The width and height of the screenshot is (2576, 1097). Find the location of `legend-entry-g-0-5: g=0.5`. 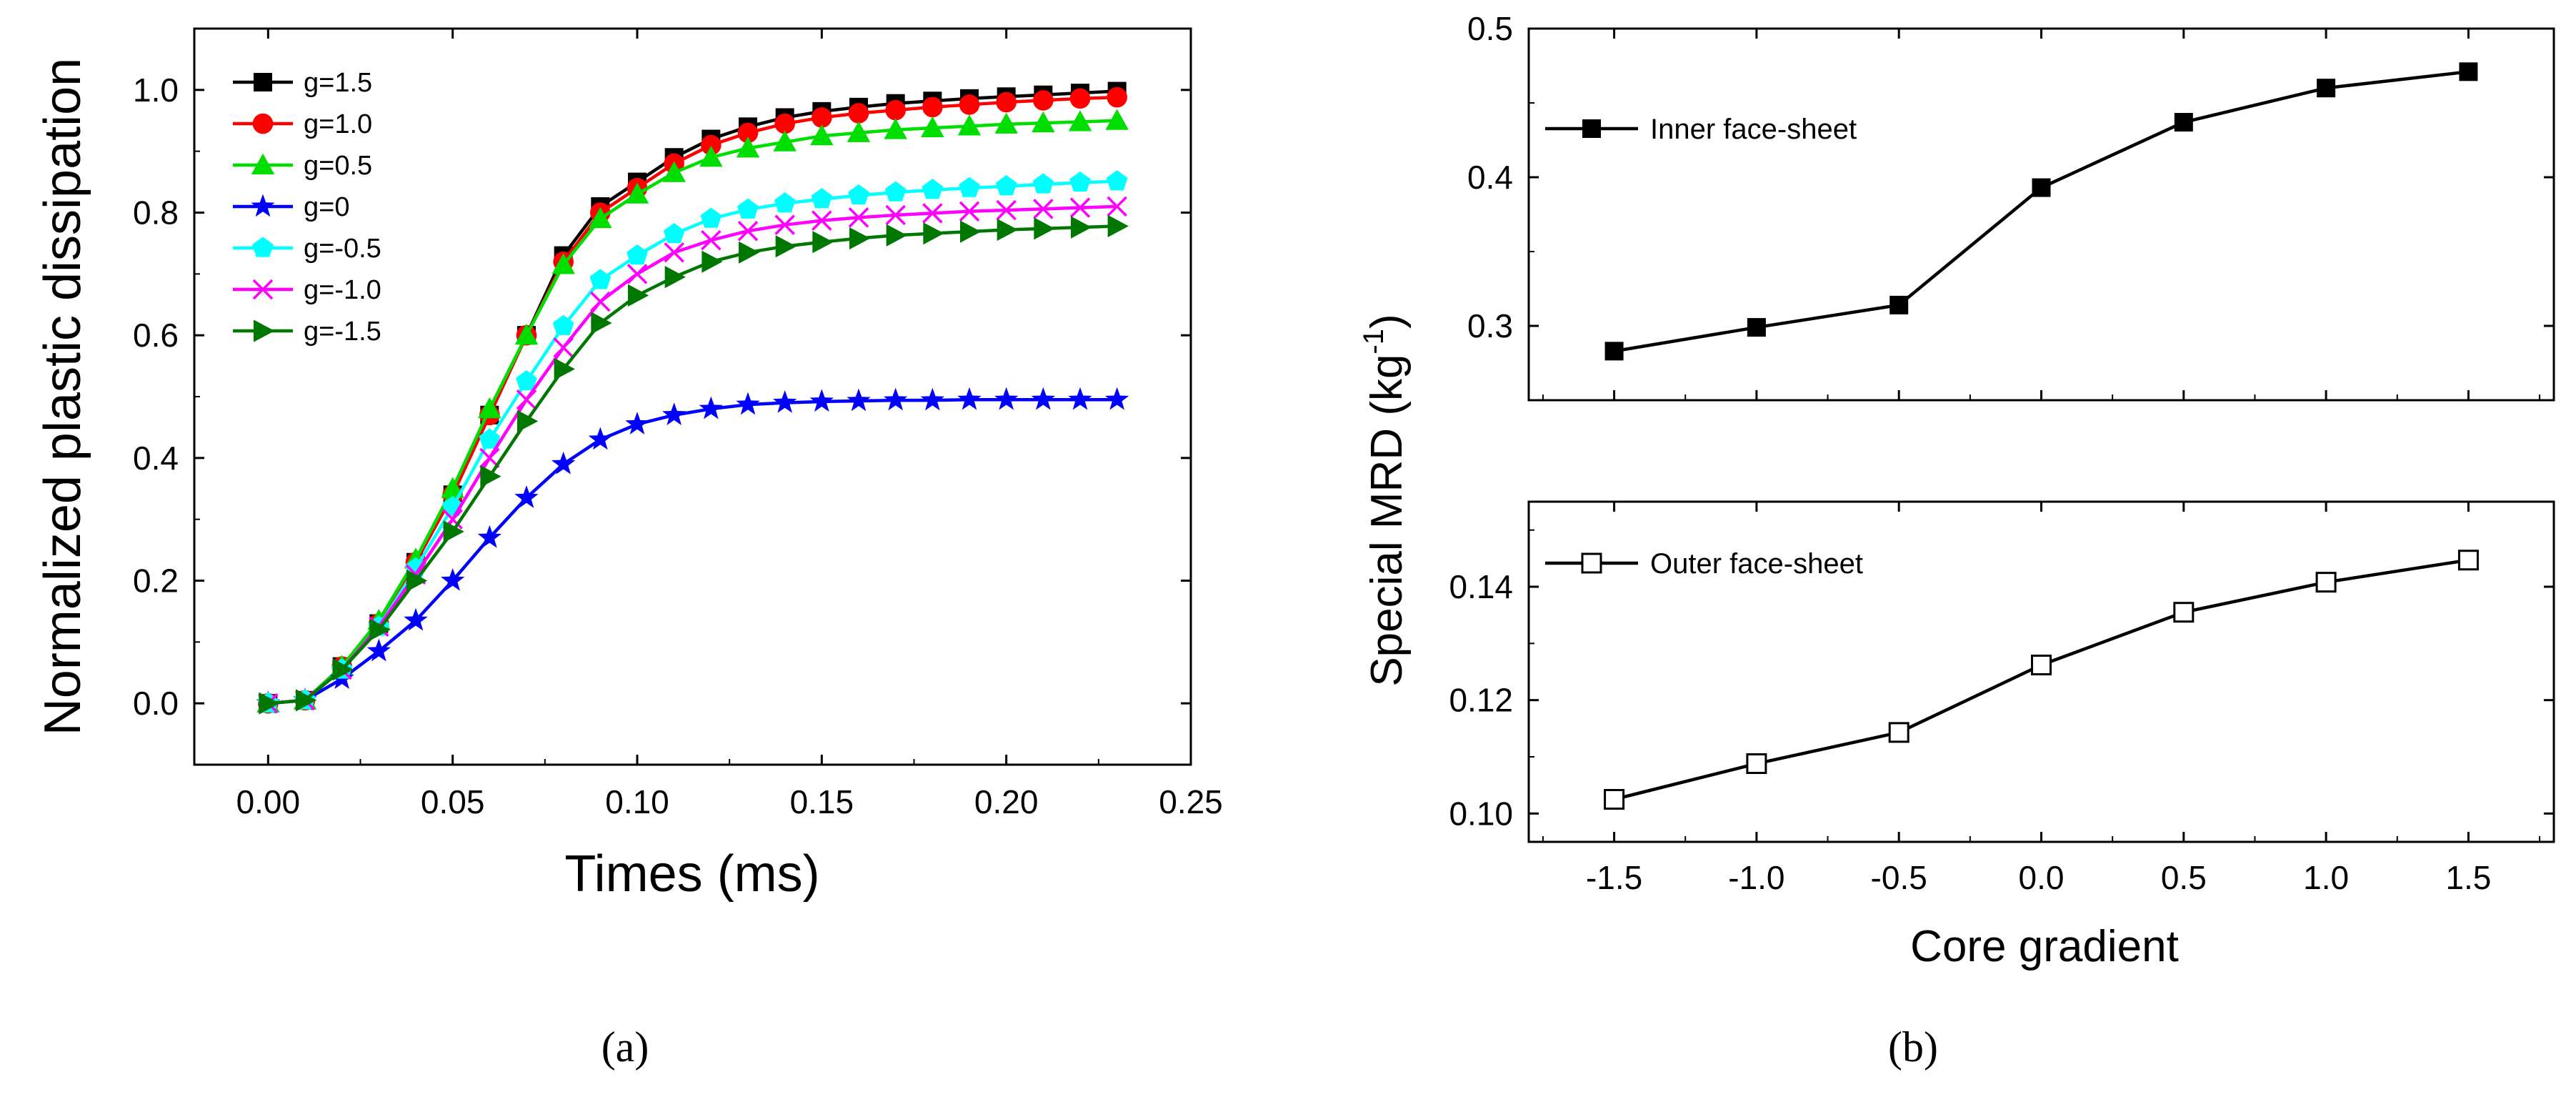

legend-entry-g-0-5: g=0.5 is located at coordinates (302, 166).